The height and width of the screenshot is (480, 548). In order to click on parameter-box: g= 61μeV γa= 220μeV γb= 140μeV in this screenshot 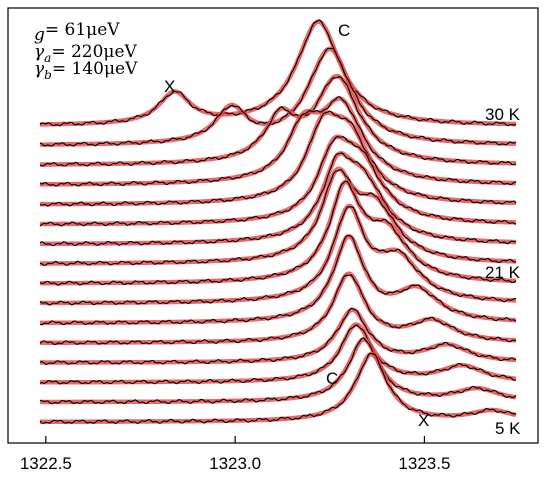, I will do `click(86, 51)`.